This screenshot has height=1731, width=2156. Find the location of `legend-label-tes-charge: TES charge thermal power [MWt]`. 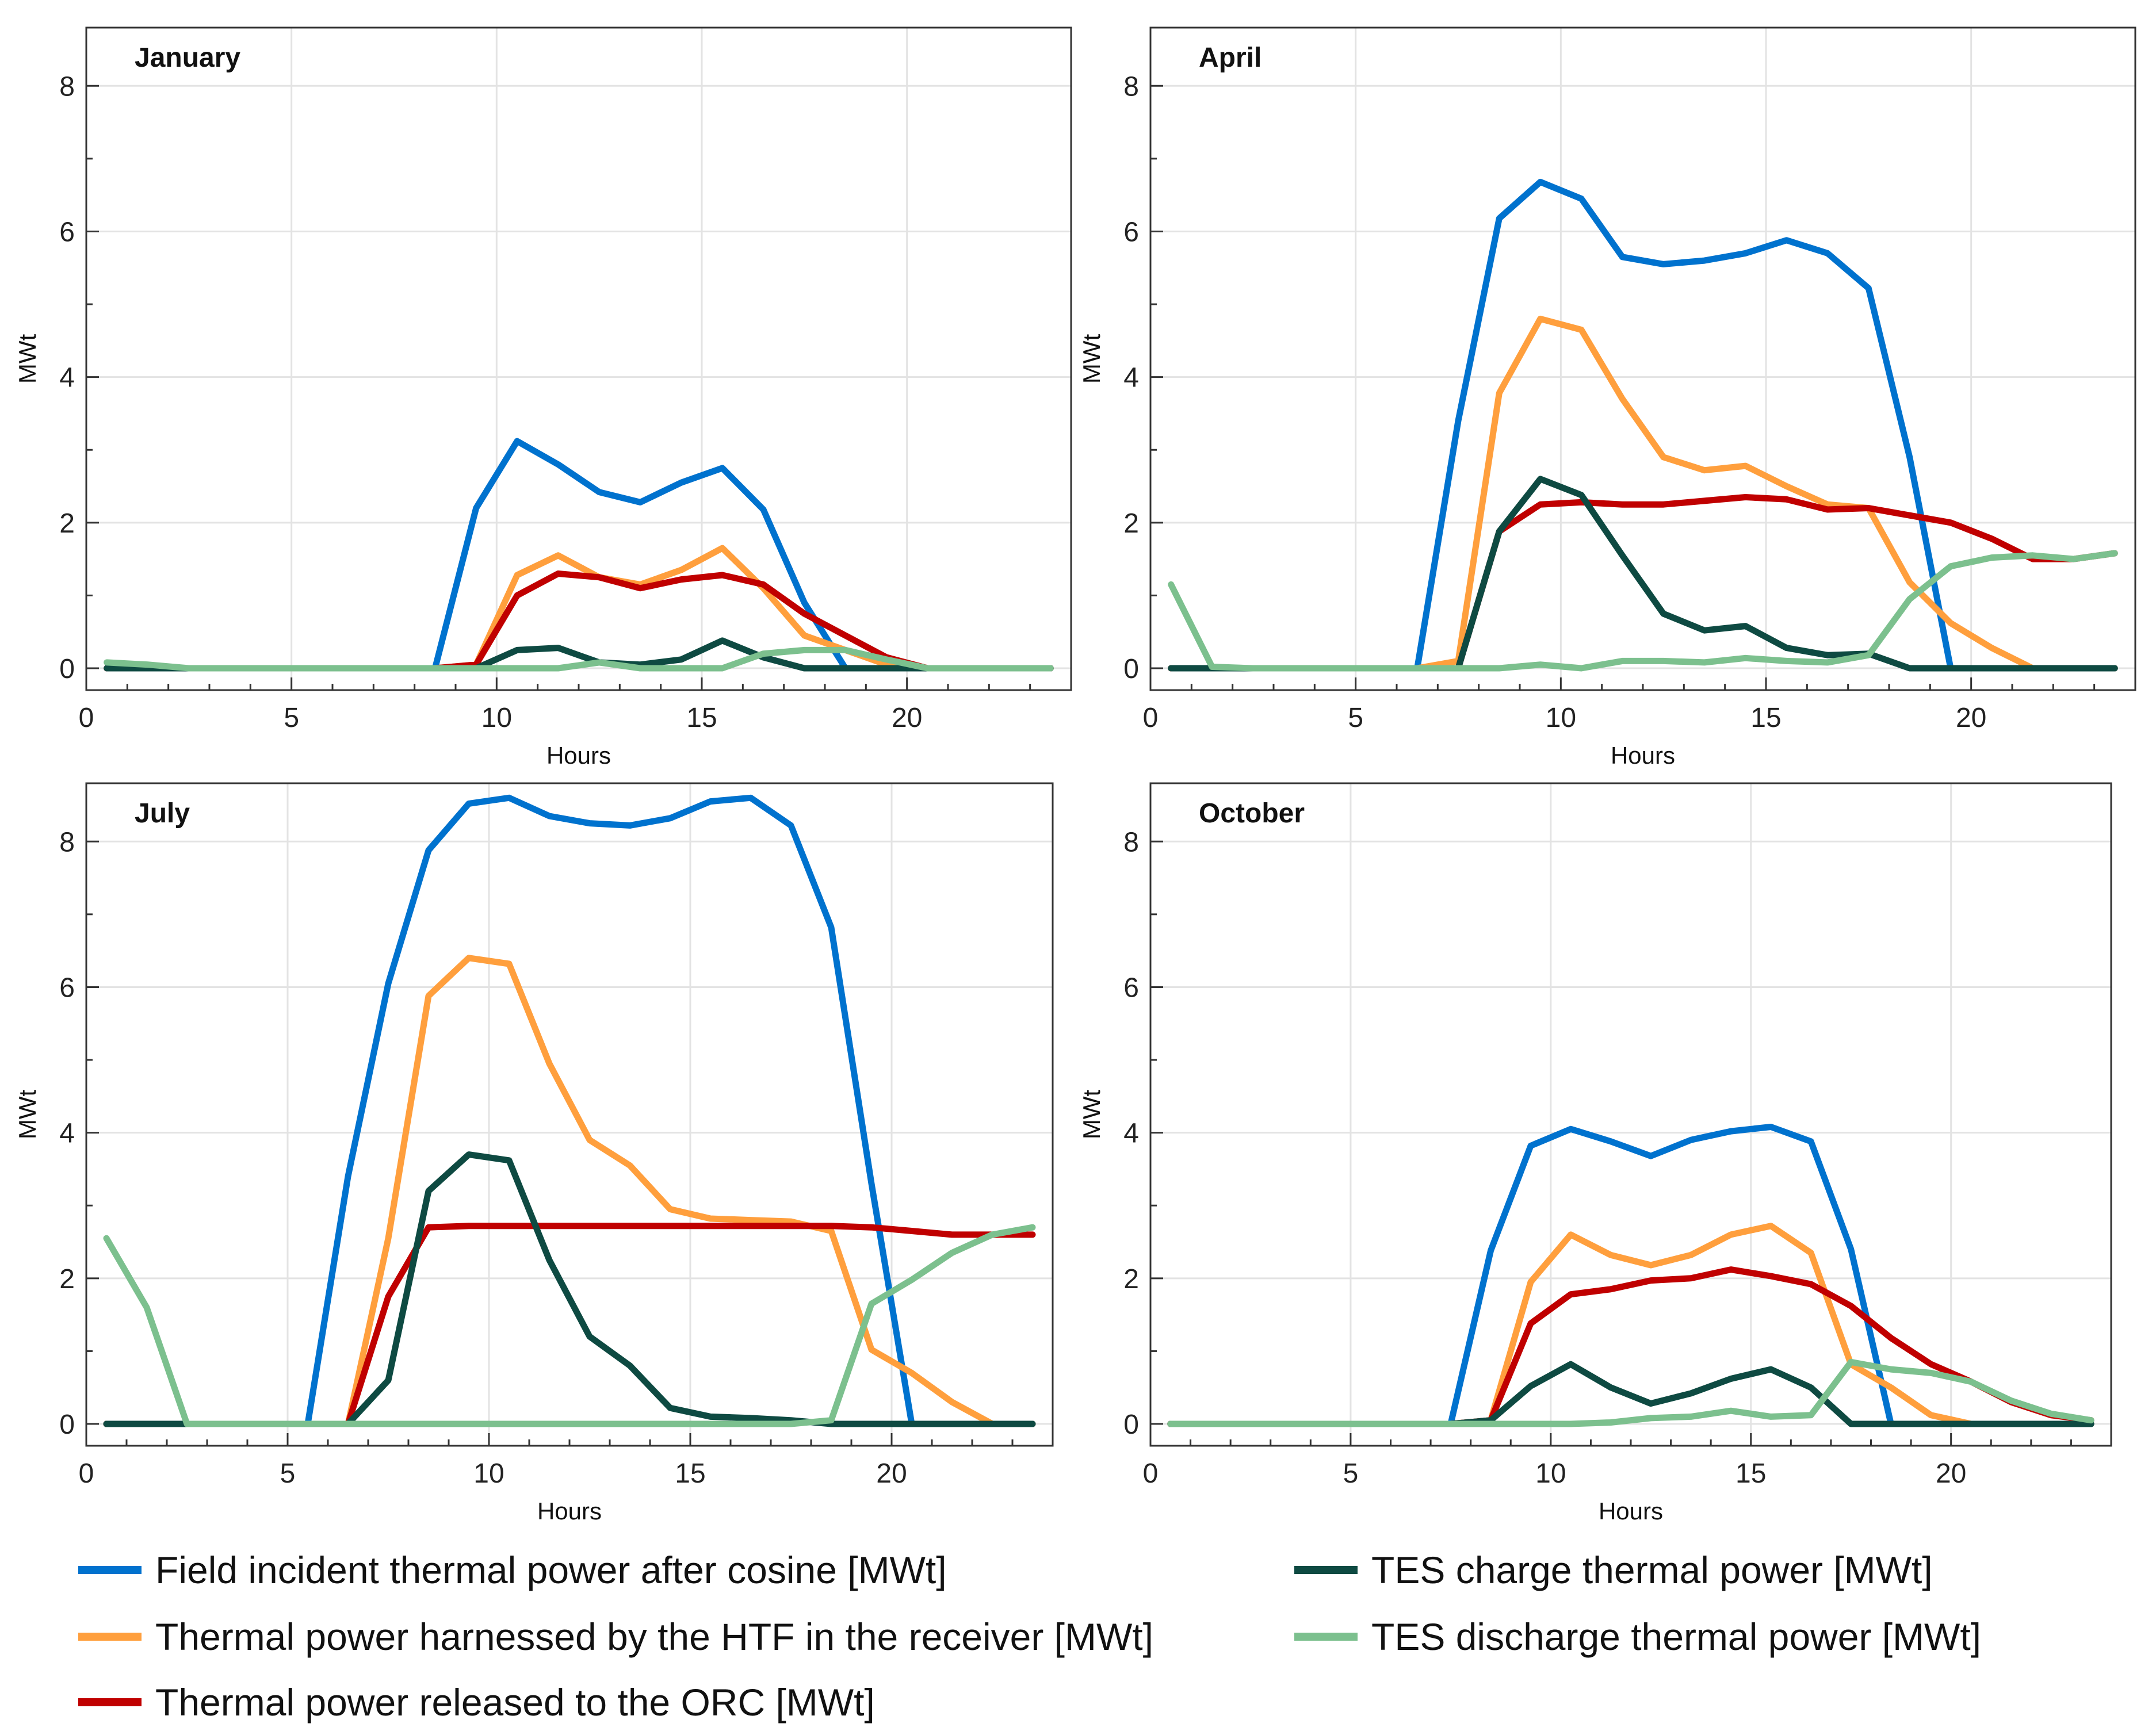

legend-label-tes-charge: TES charge thermal power [MWt] is located at coordinates (1652, 1570).